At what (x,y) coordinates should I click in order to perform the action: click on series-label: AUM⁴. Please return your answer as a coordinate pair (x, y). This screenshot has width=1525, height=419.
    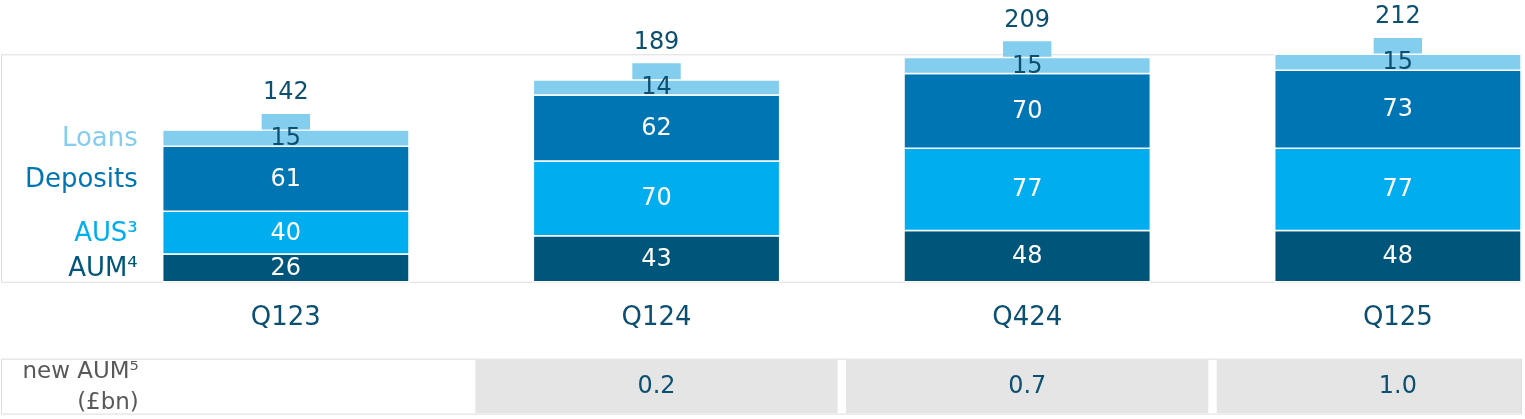
    Looking at the image, I should click on (103, 266).